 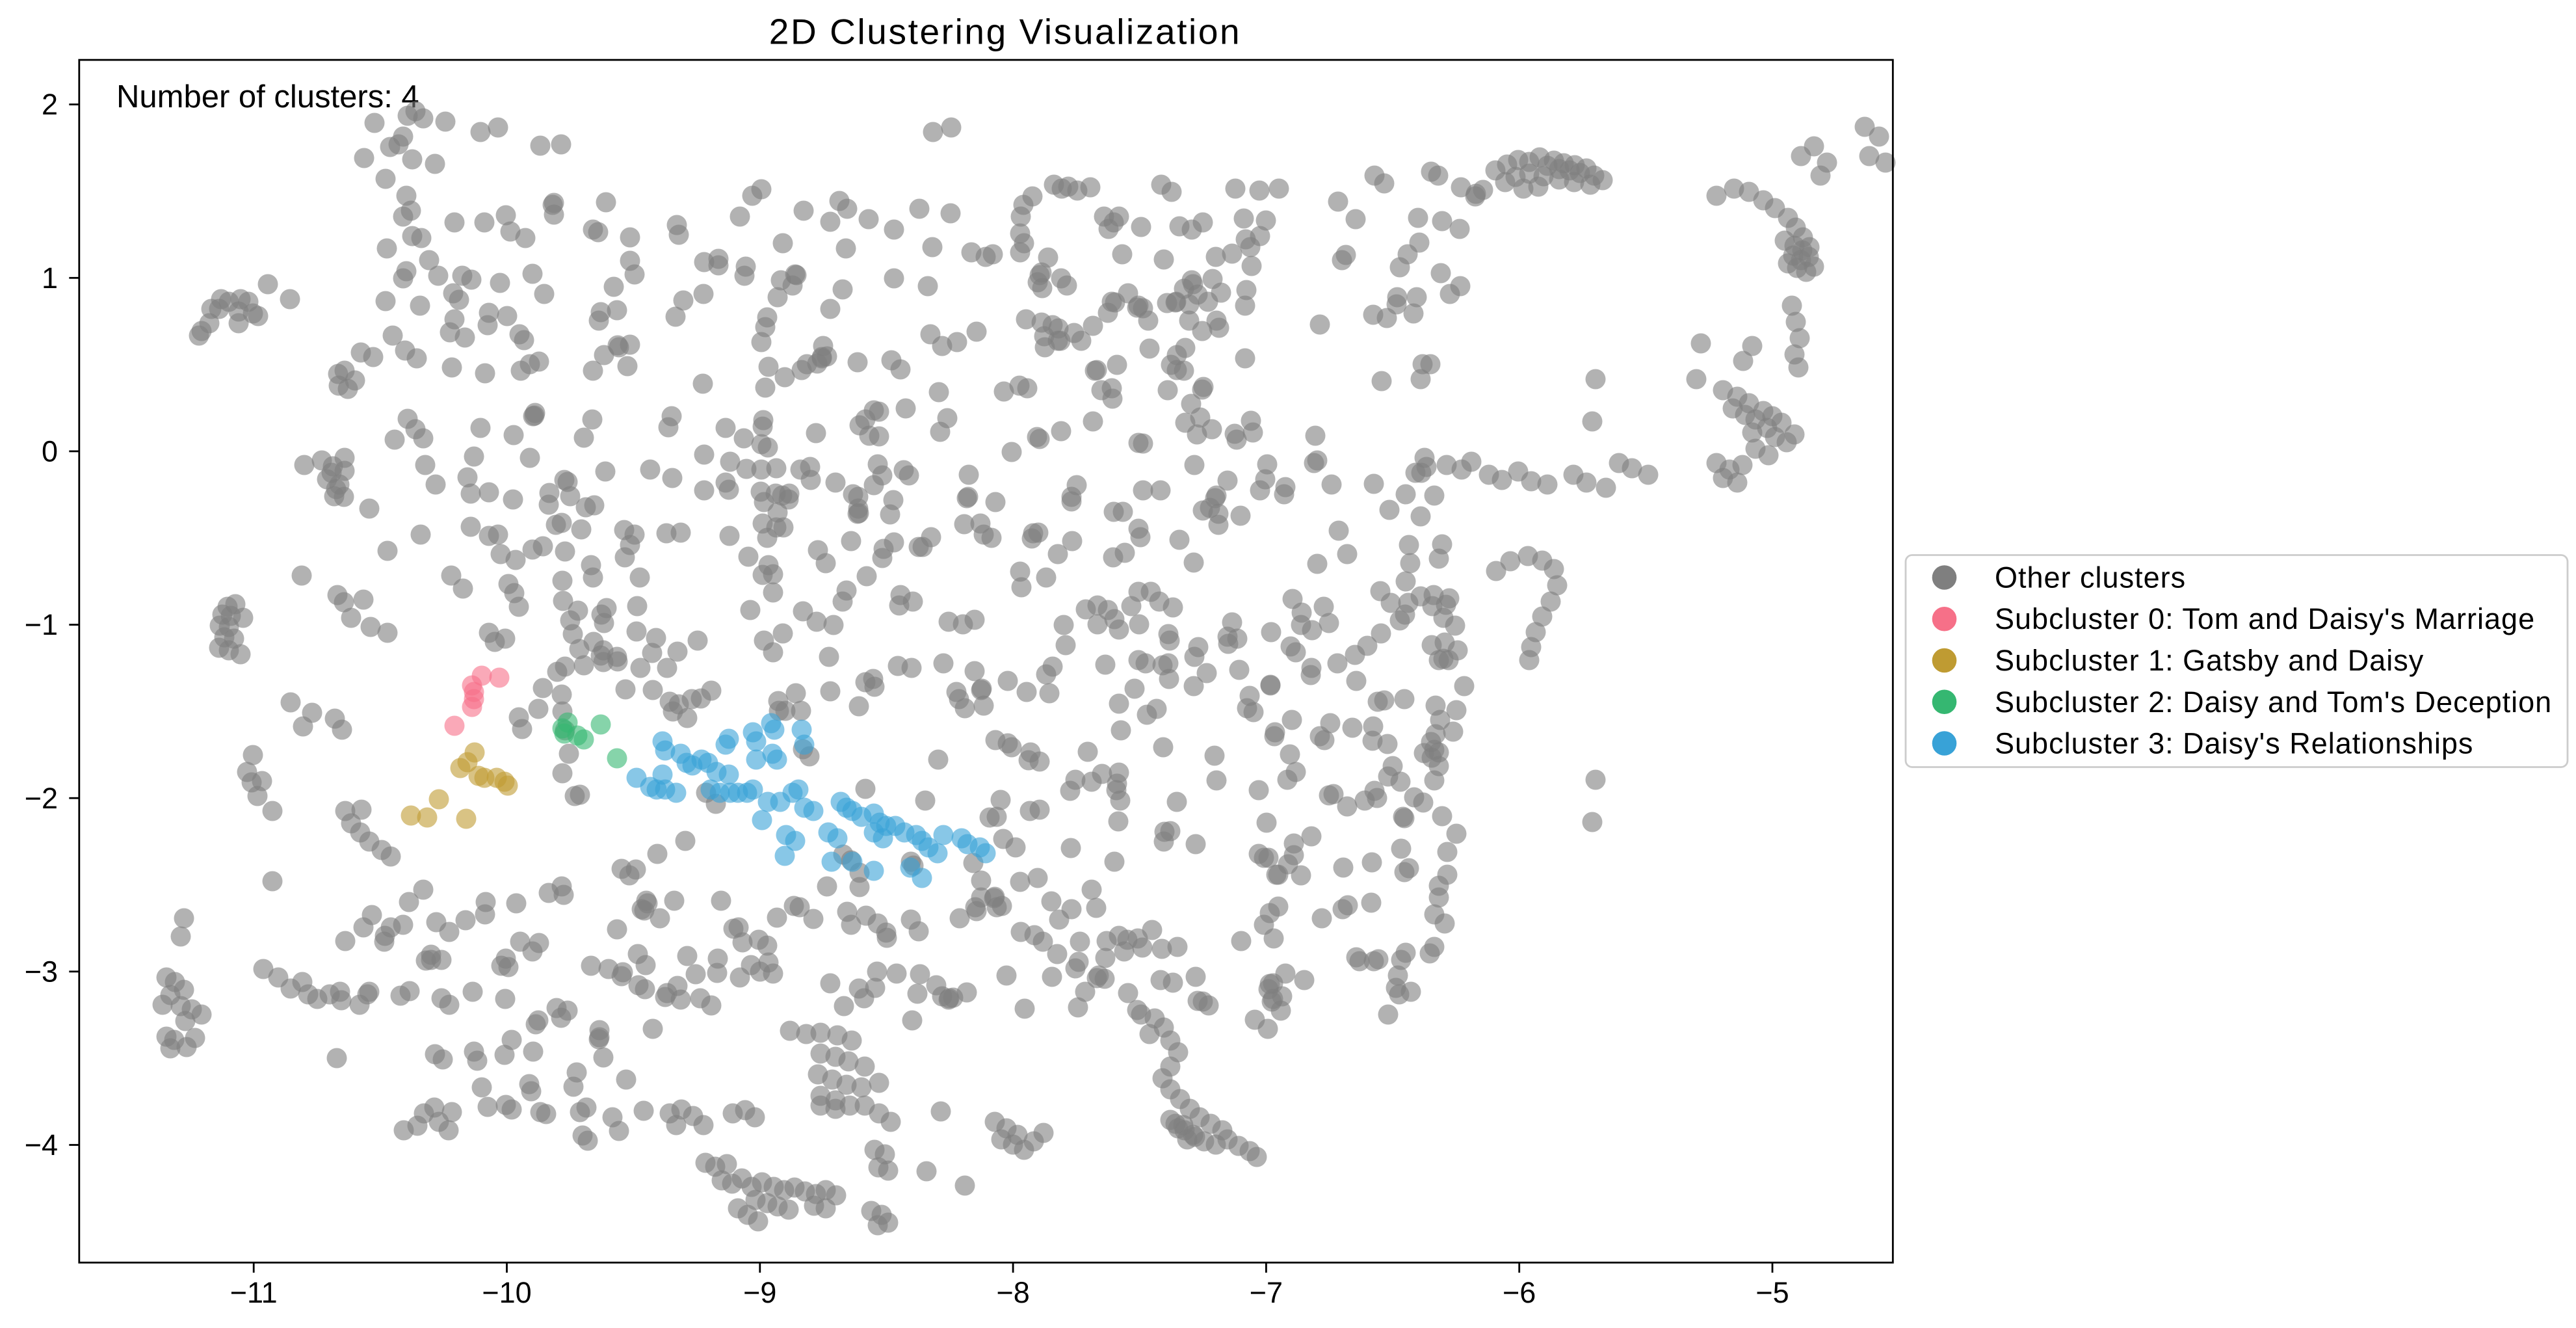 I want to click on svg-text: −2, so click(x=41, y=798).